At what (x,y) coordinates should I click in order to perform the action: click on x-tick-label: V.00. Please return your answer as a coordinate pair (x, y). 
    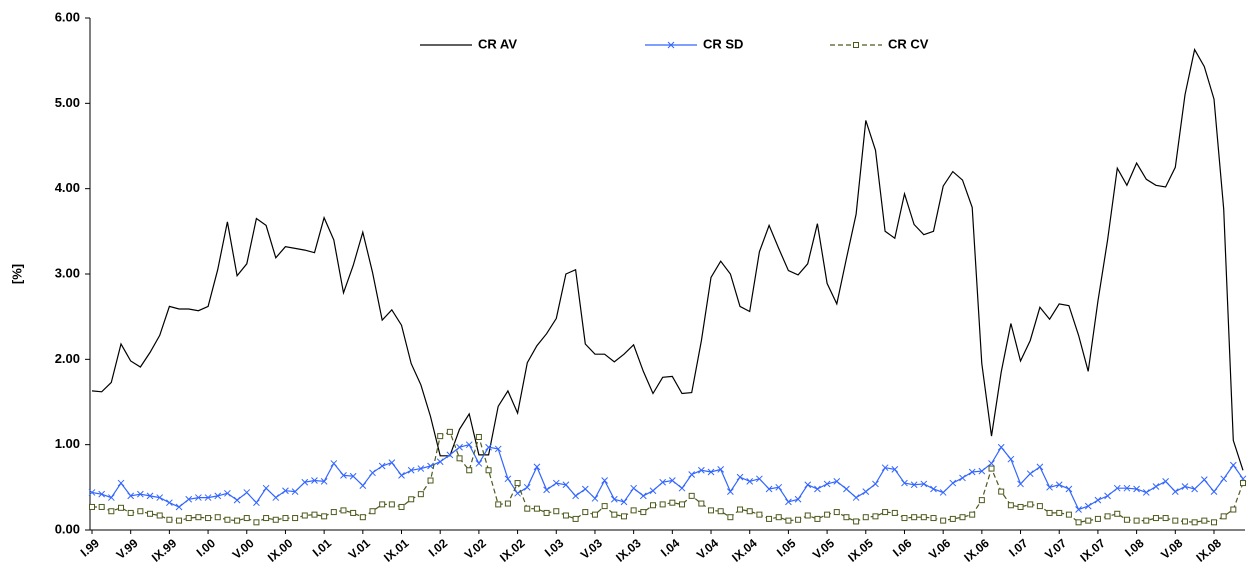
    Looking at the image, I should click on (243, 549).